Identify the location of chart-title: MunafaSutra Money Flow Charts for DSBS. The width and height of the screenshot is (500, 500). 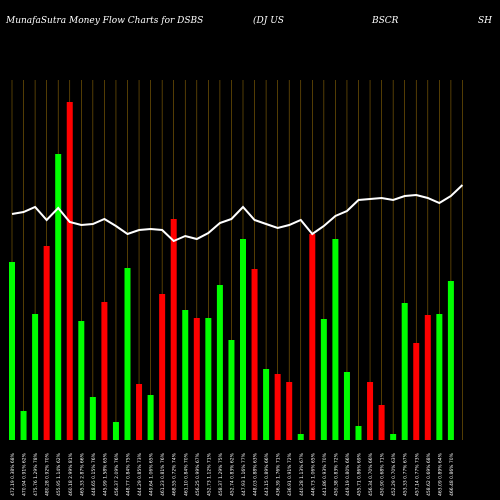
(105, 21).